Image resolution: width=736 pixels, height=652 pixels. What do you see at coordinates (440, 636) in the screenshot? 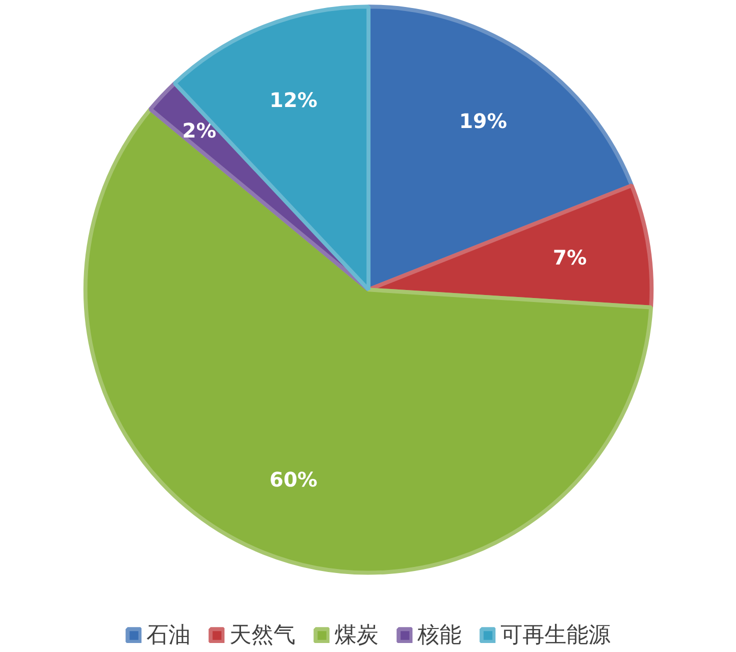
I see `legend-label: 核能` at bounding box center [440, 636].